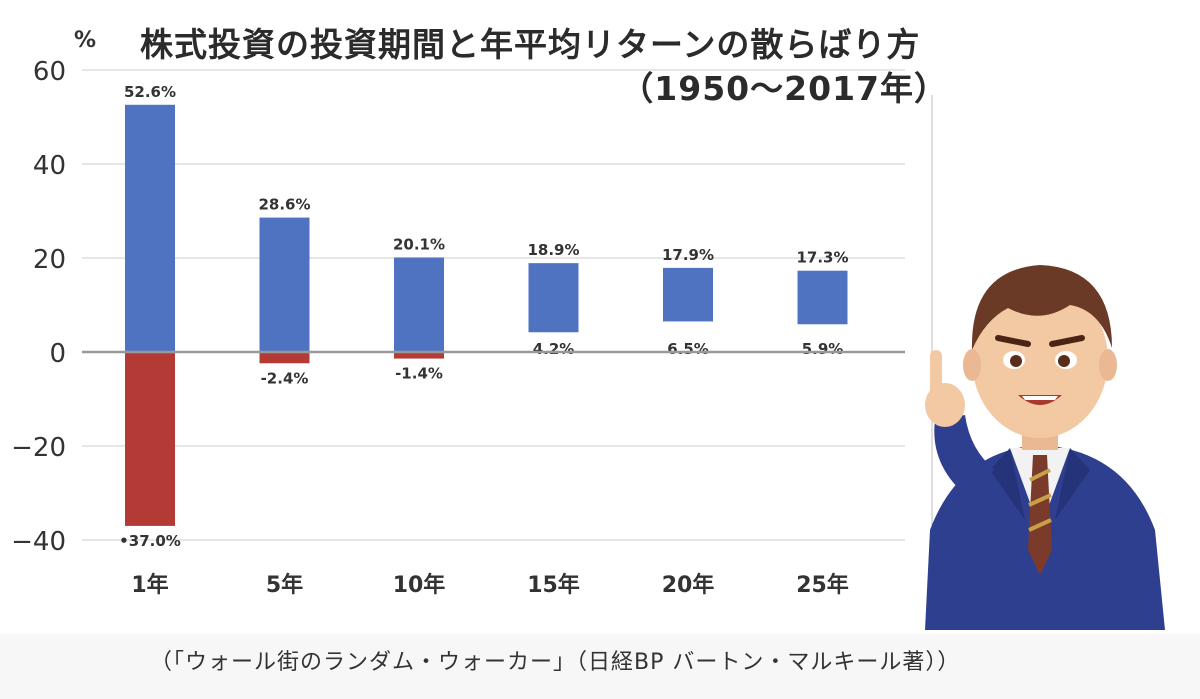  What do you see at coordinates (150, 92) in the screenshot?
I see `data-label-max: 52.6%` at bounding box center [150, 92].